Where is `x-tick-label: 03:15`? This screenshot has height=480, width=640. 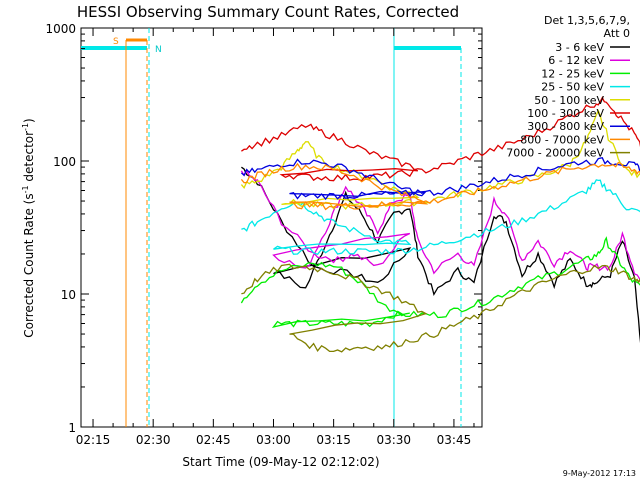
x-tick-label: 03:15 is located at coordinates (333, 440).